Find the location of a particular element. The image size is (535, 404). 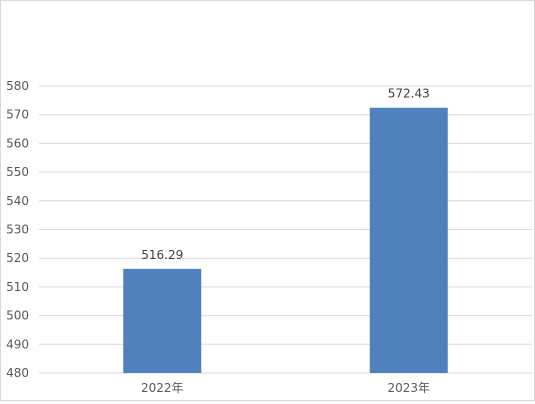

y-axis-ticks: 480 490 500 510 520 530 540 550 560 570 580 is located at coordinates (17, 229).